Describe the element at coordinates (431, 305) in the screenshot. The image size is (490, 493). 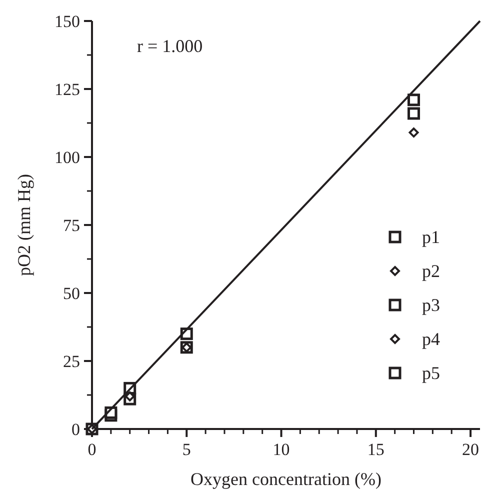
I see `legend-label: p3` at that location.